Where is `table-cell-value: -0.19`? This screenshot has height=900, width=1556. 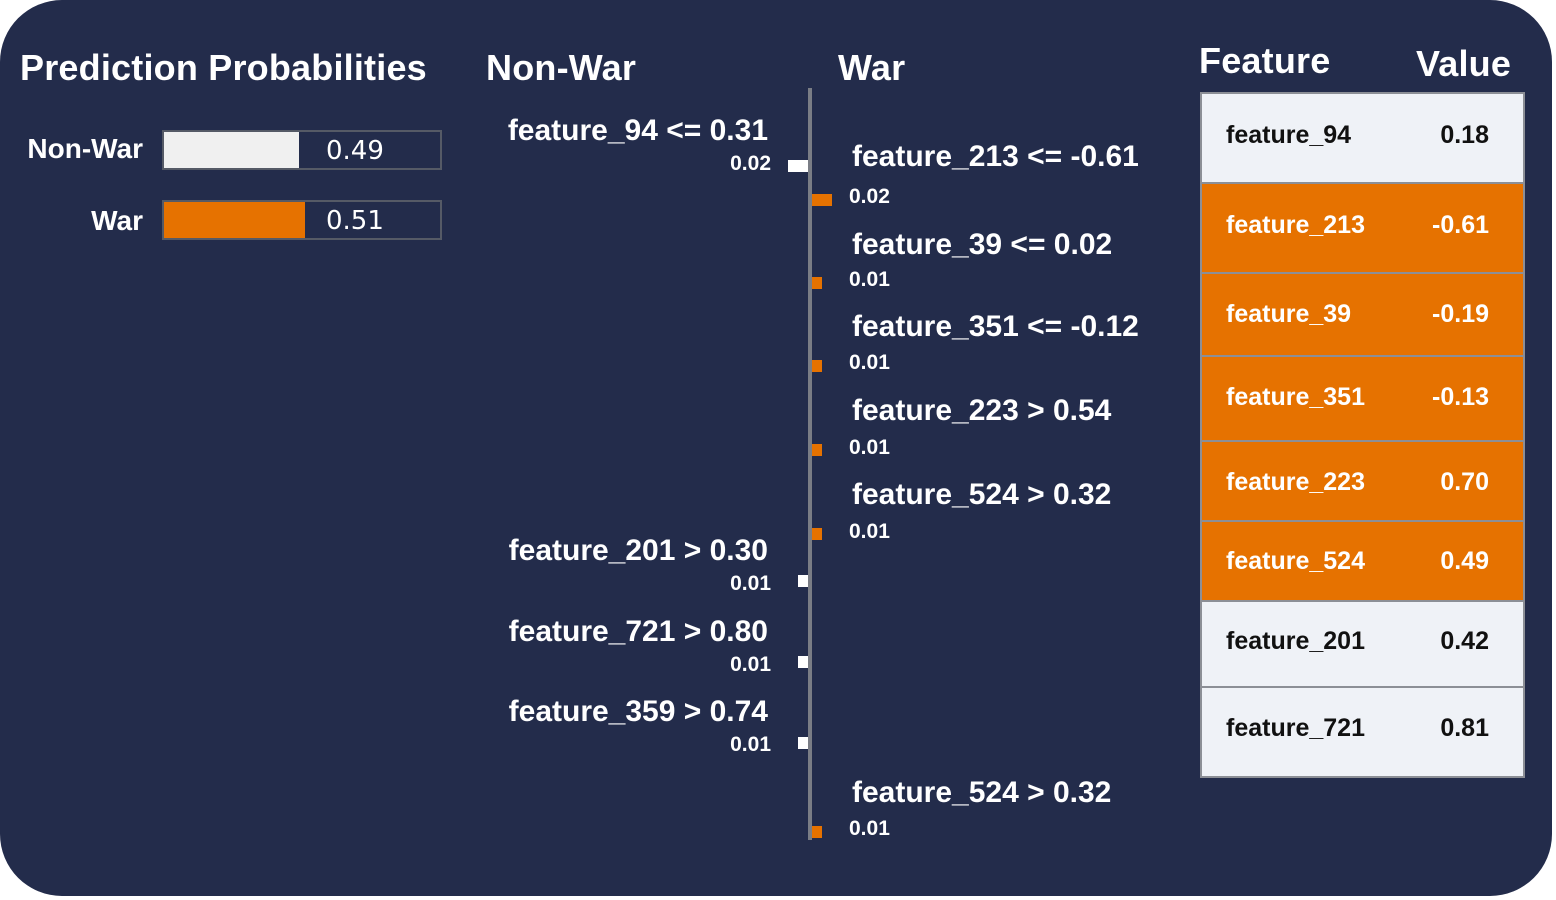 table-cell-value: -0.19 is located at coordinates (1460, 314).